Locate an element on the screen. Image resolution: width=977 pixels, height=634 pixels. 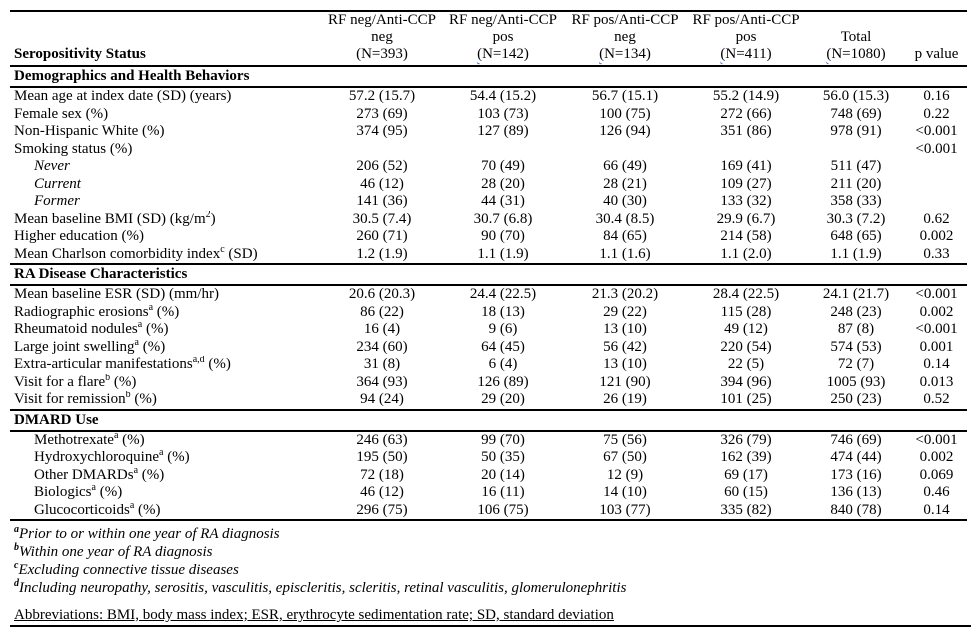
section-header-row: DMARD Use is located at coordinates (488, 420).